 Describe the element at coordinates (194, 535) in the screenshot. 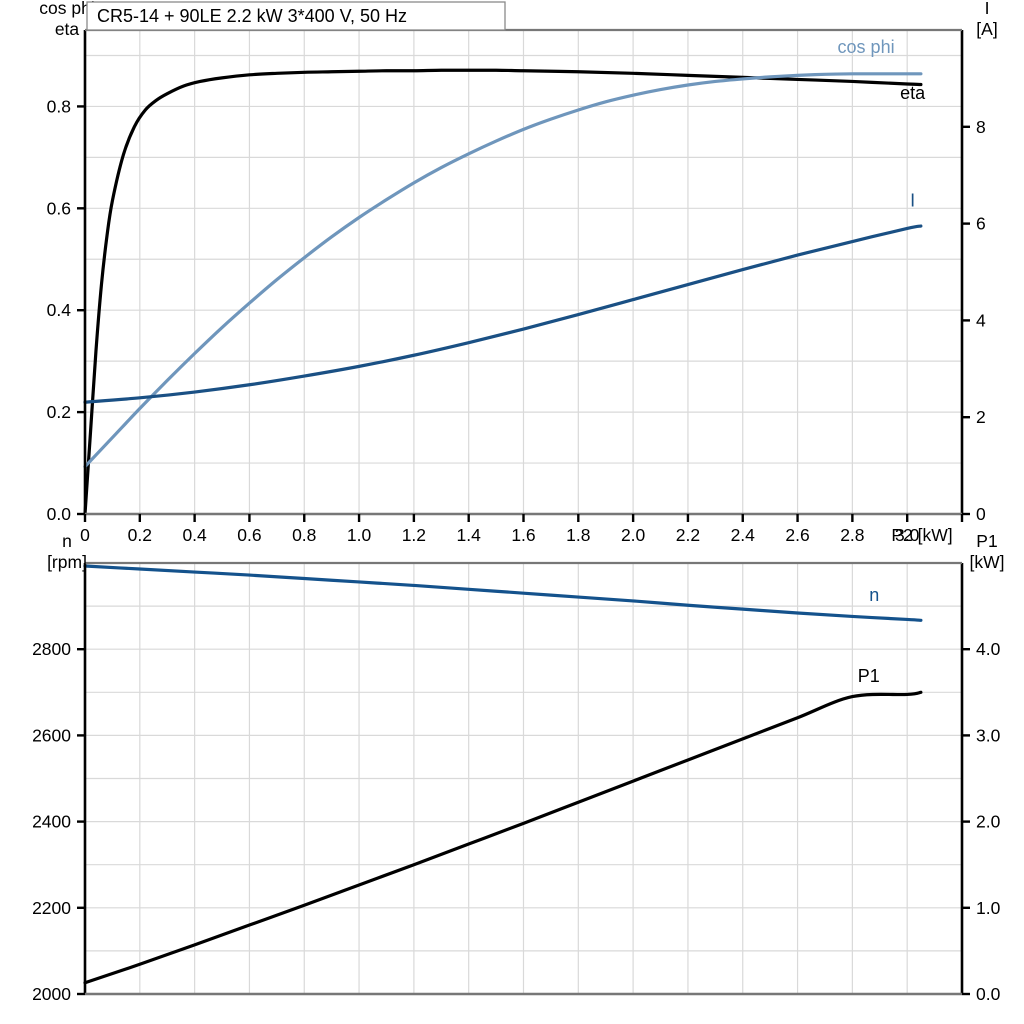

I see `tick-label-bottom: 0.4` at that location.